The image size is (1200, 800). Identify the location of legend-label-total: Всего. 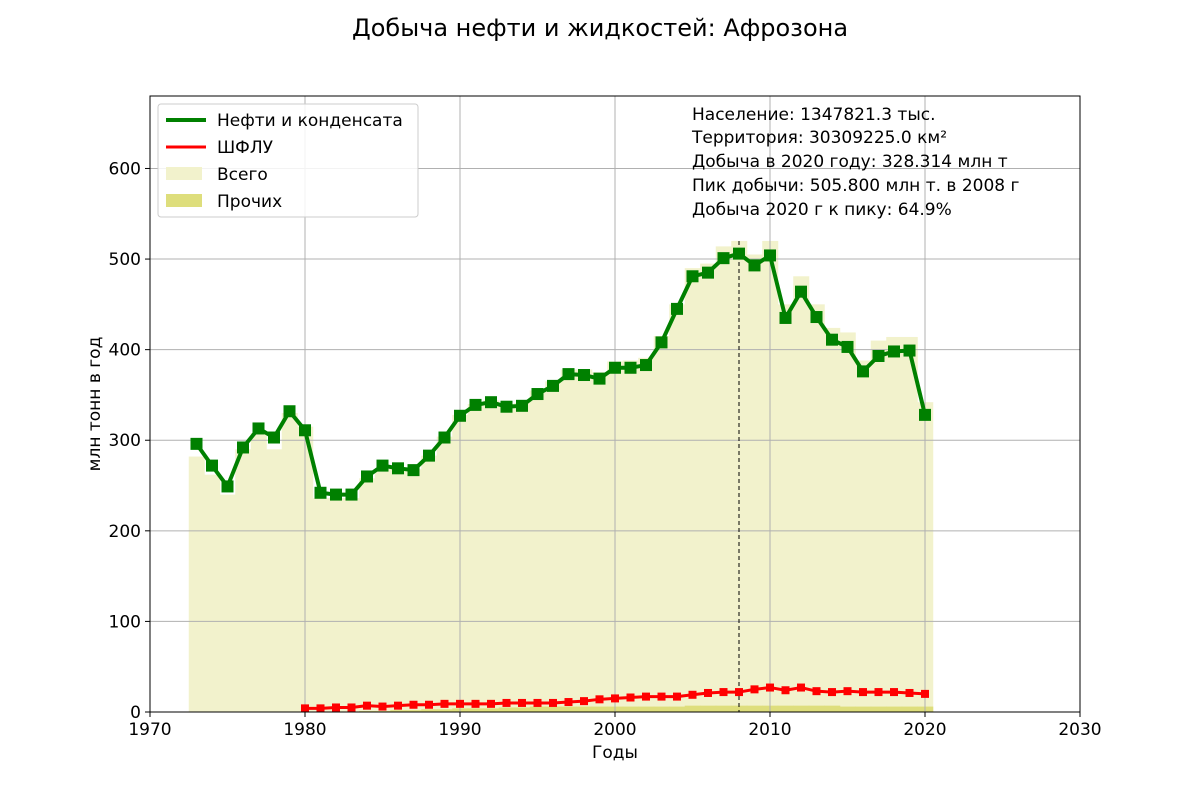
(242, 175).